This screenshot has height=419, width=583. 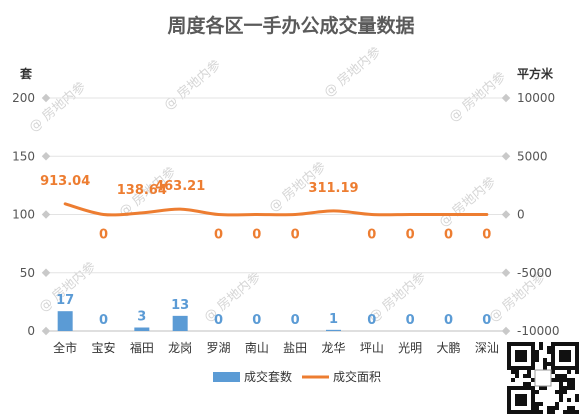 What do you see at coordinates (23, 98) in the screenshot?
I see `left-tick-label: 200` at bounding box center [23, 98].